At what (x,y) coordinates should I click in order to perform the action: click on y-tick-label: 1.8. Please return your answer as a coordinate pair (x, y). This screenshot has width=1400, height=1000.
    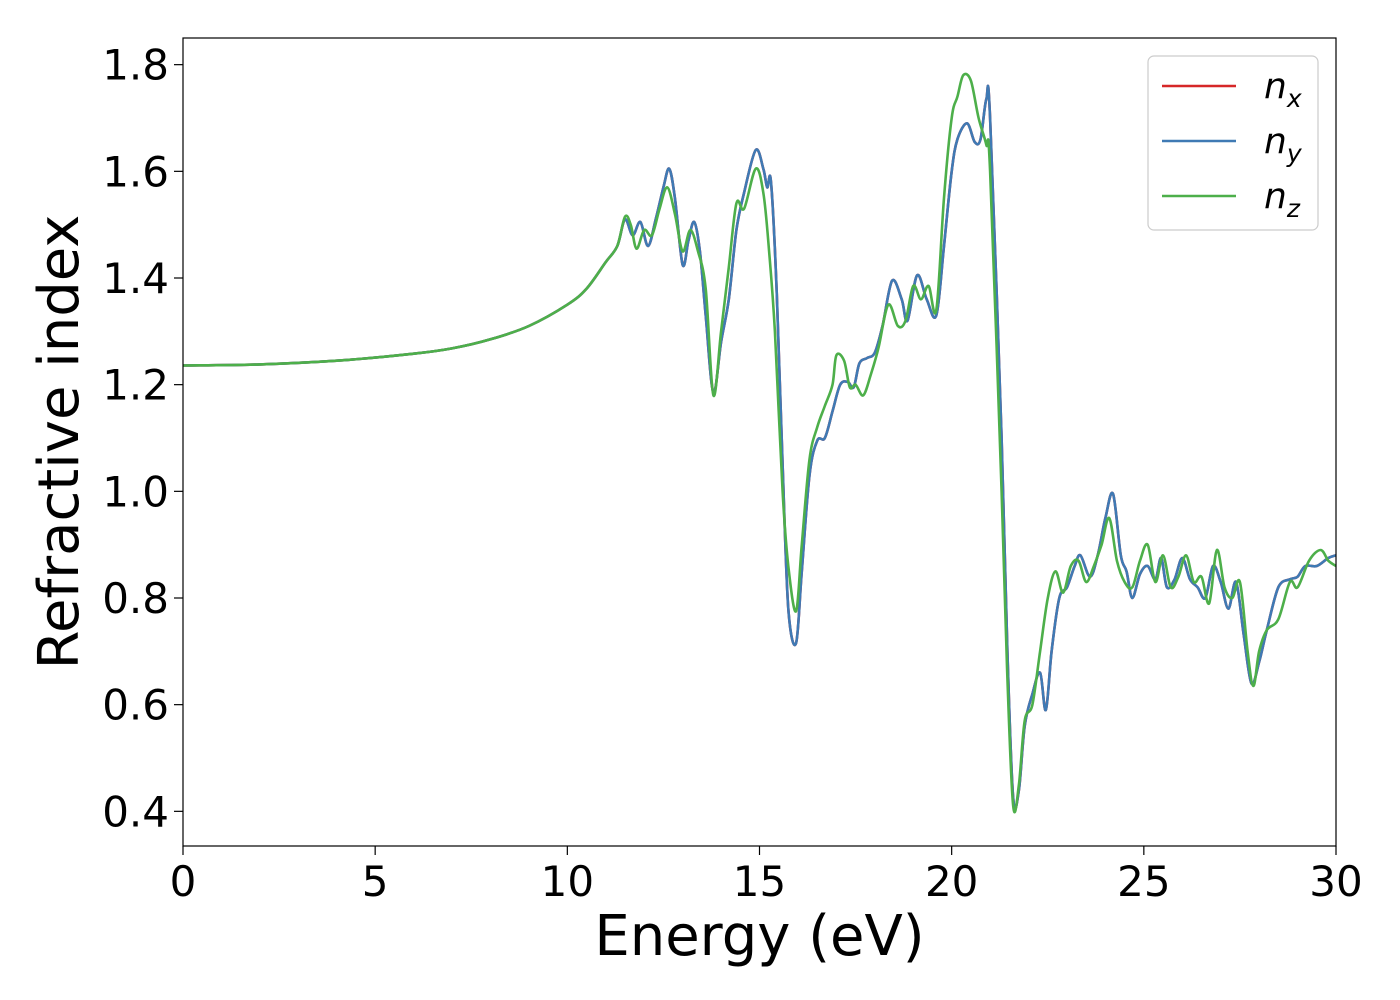
    Looking at the image, I should click on (135, 65).